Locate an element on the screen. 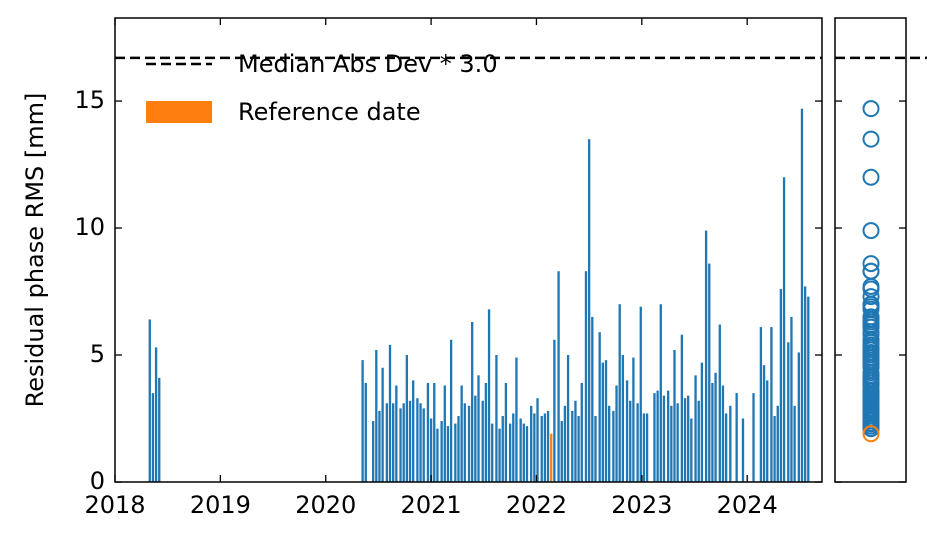  x-tick-label: 2022 is located at coordinates (536, 505).